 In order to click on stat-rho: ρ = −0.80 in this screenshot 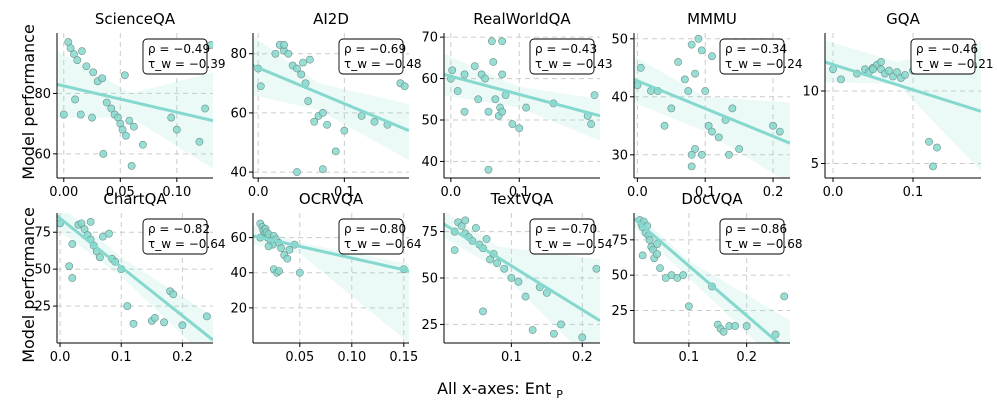, I will do `click(375, 229)`.